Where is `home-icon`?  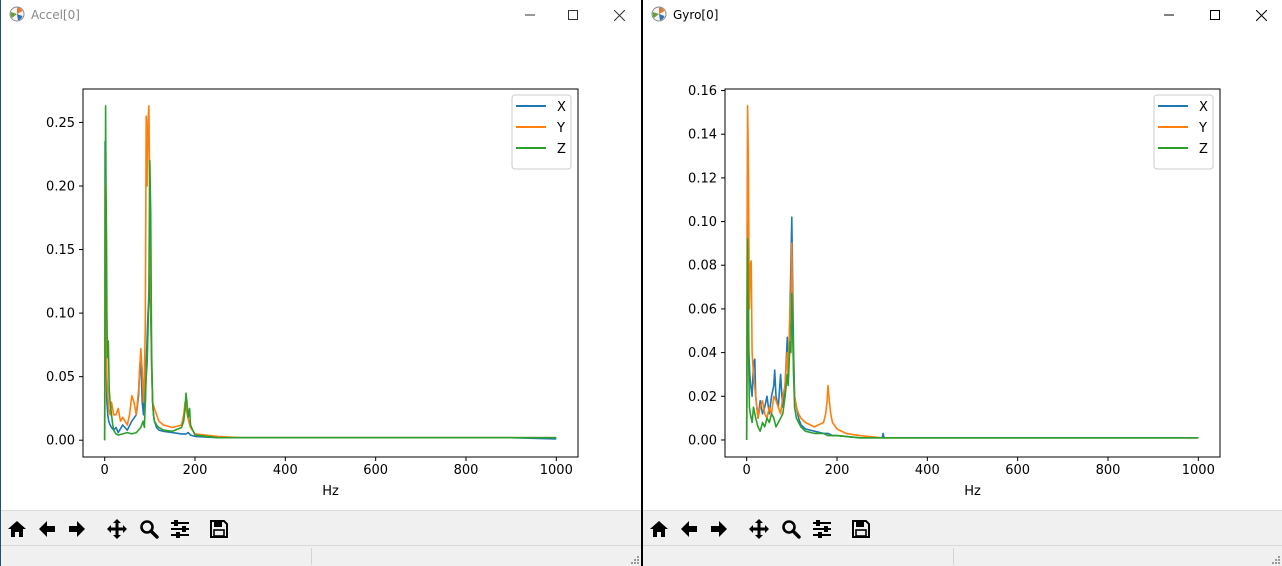
home-icon is located at coordinates (17, 529).